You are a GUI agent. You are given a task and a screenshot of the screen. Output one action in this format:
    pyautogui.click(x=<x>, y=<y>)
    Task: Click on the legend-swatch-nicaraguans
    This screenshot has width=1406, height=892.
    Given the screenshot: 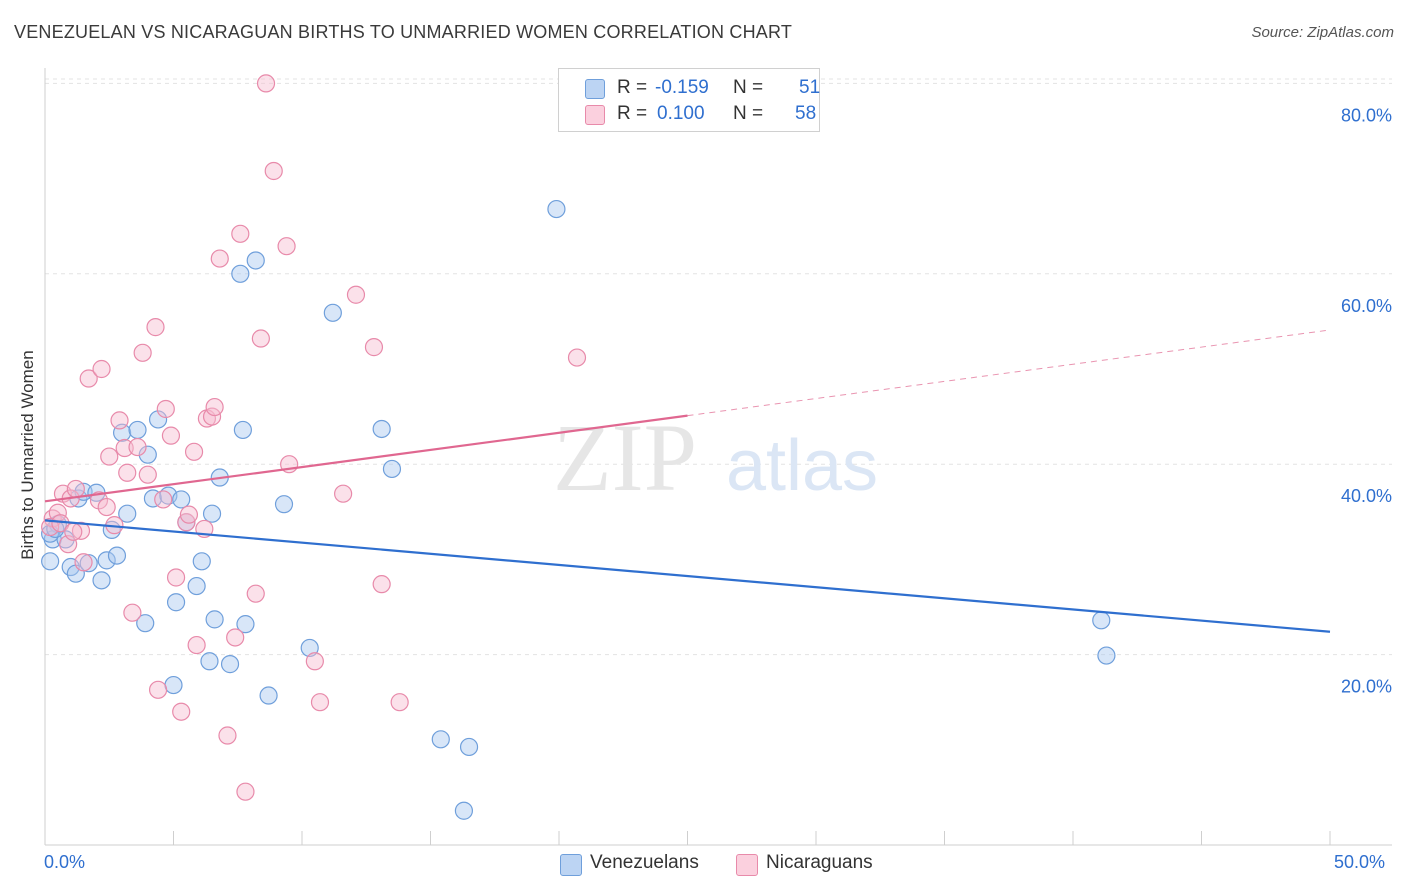 What is the action you would take?
    pyautogui.click(x=595, y=115)
    